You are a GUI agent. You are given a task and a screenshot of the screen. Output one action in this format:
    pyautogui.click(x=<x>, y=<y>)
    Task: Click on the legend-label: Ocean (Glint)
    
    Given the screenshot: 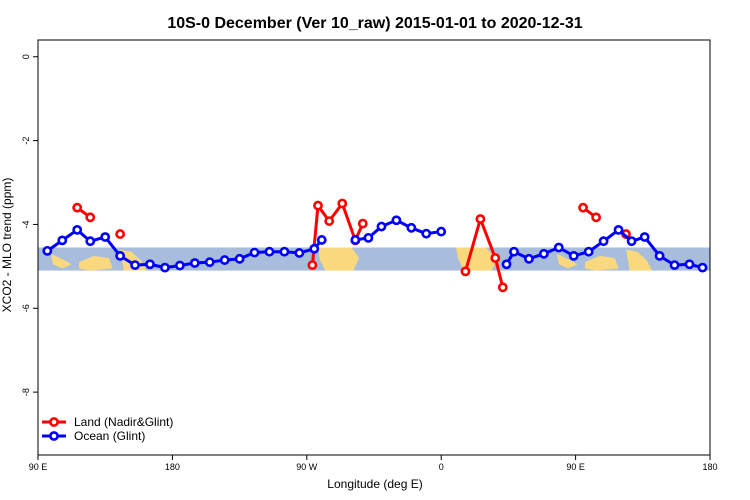 What is the action you would take?
    pyautogui.click(x=109, y=436)
    